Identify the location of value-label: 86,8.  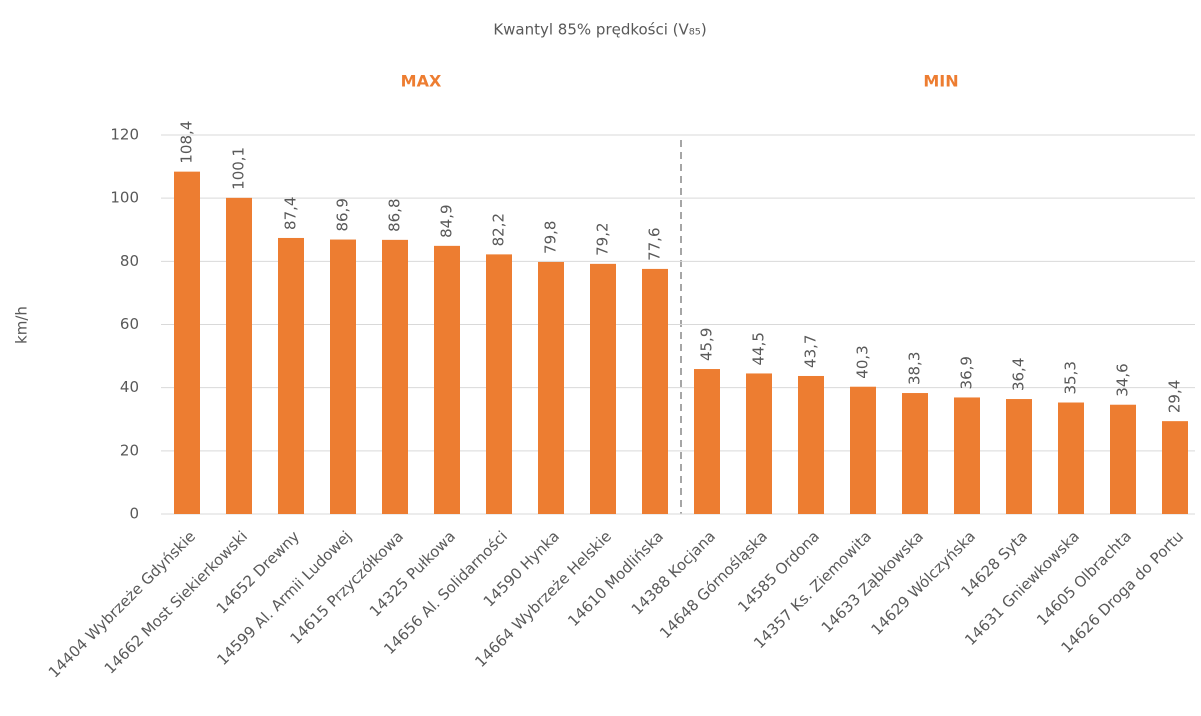
(395, 214).